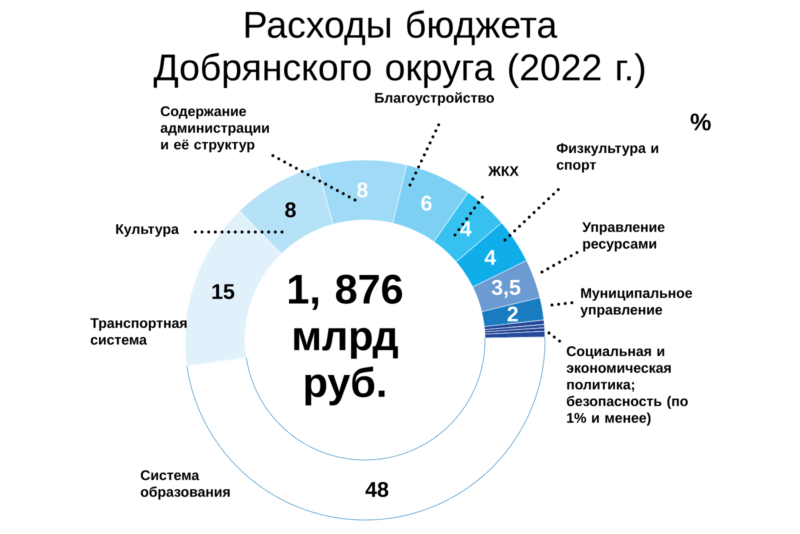  Describe the element at coordinates (636, 303) in the screenshot. I see `slice-label: Муниципальное управление` at that location.